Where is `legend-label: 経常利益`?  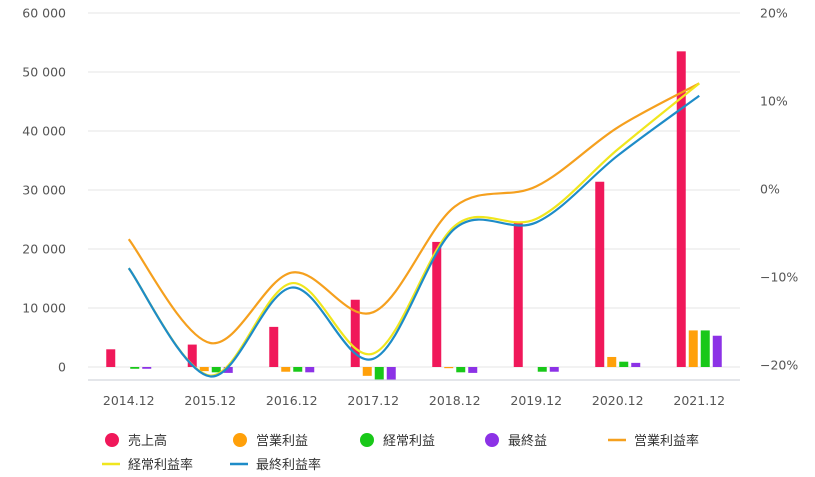
legend-label: 経常利益 is located at coordinates (409, 441).